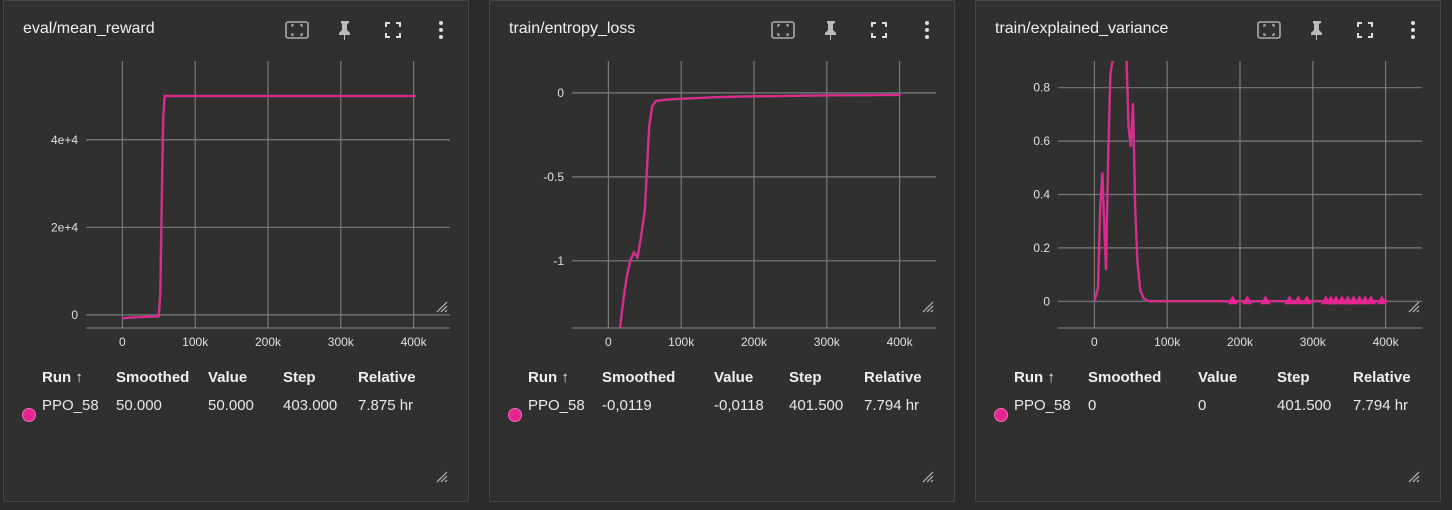 This screenshot has width=1452, height=510. Describe the element at coordinates (1381, 405) in the screenshot. I see `relative-time: 7.794 hr` at that location.